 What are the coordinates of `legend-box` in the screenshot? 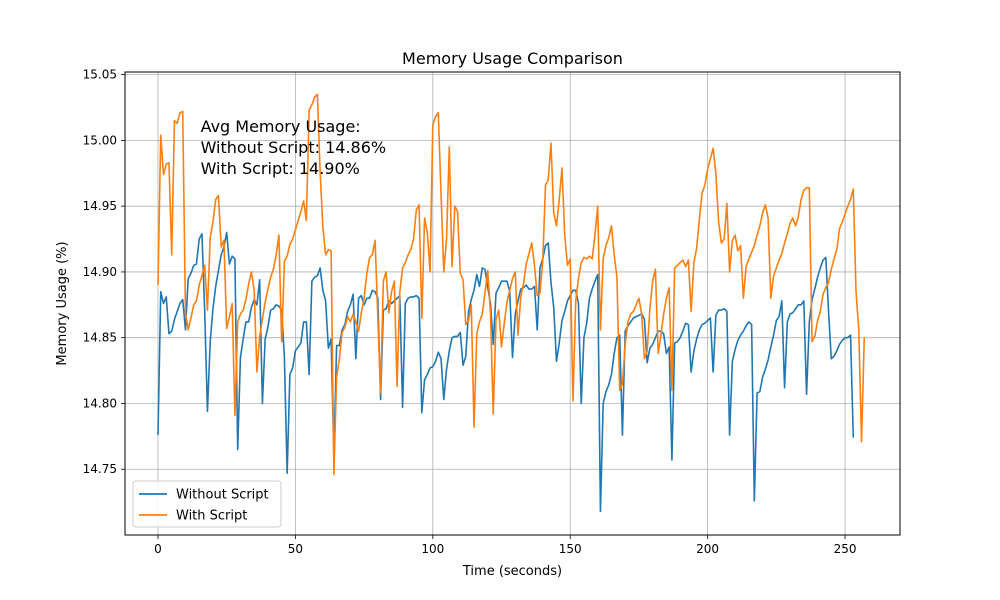 It's located at (207, 504).